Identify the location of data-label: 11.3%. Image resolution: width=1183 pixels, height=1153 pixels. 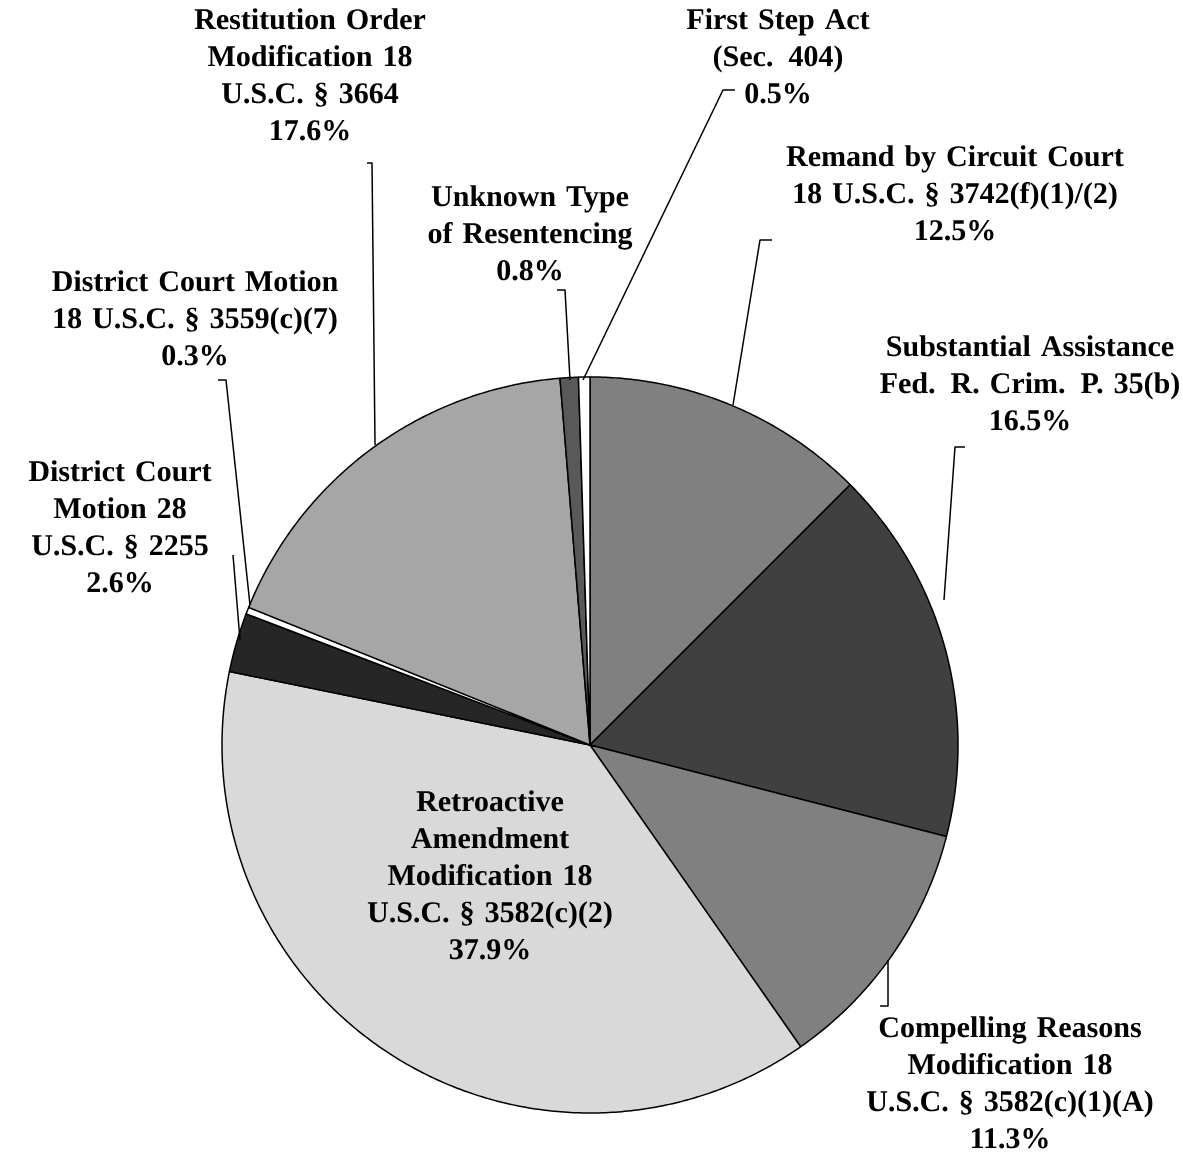
(1009, 1138).